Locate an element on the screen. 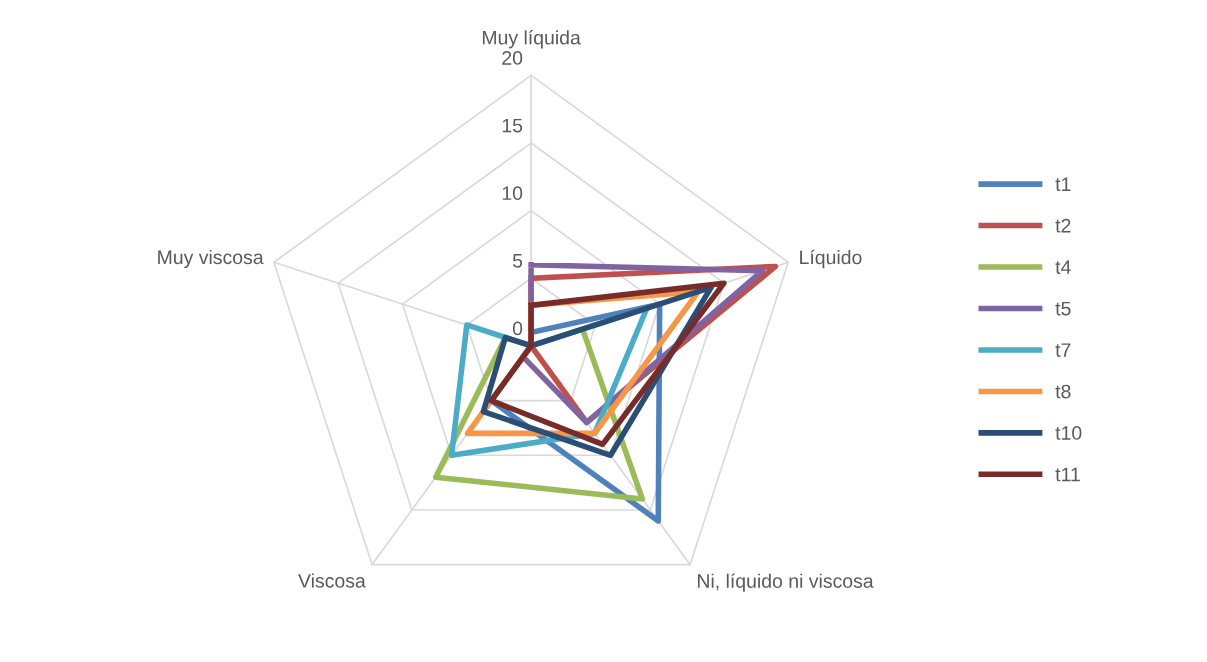 This screenshot has width=1207, height=662. y-tick-label: 5 is located at coordinates (517, 261).